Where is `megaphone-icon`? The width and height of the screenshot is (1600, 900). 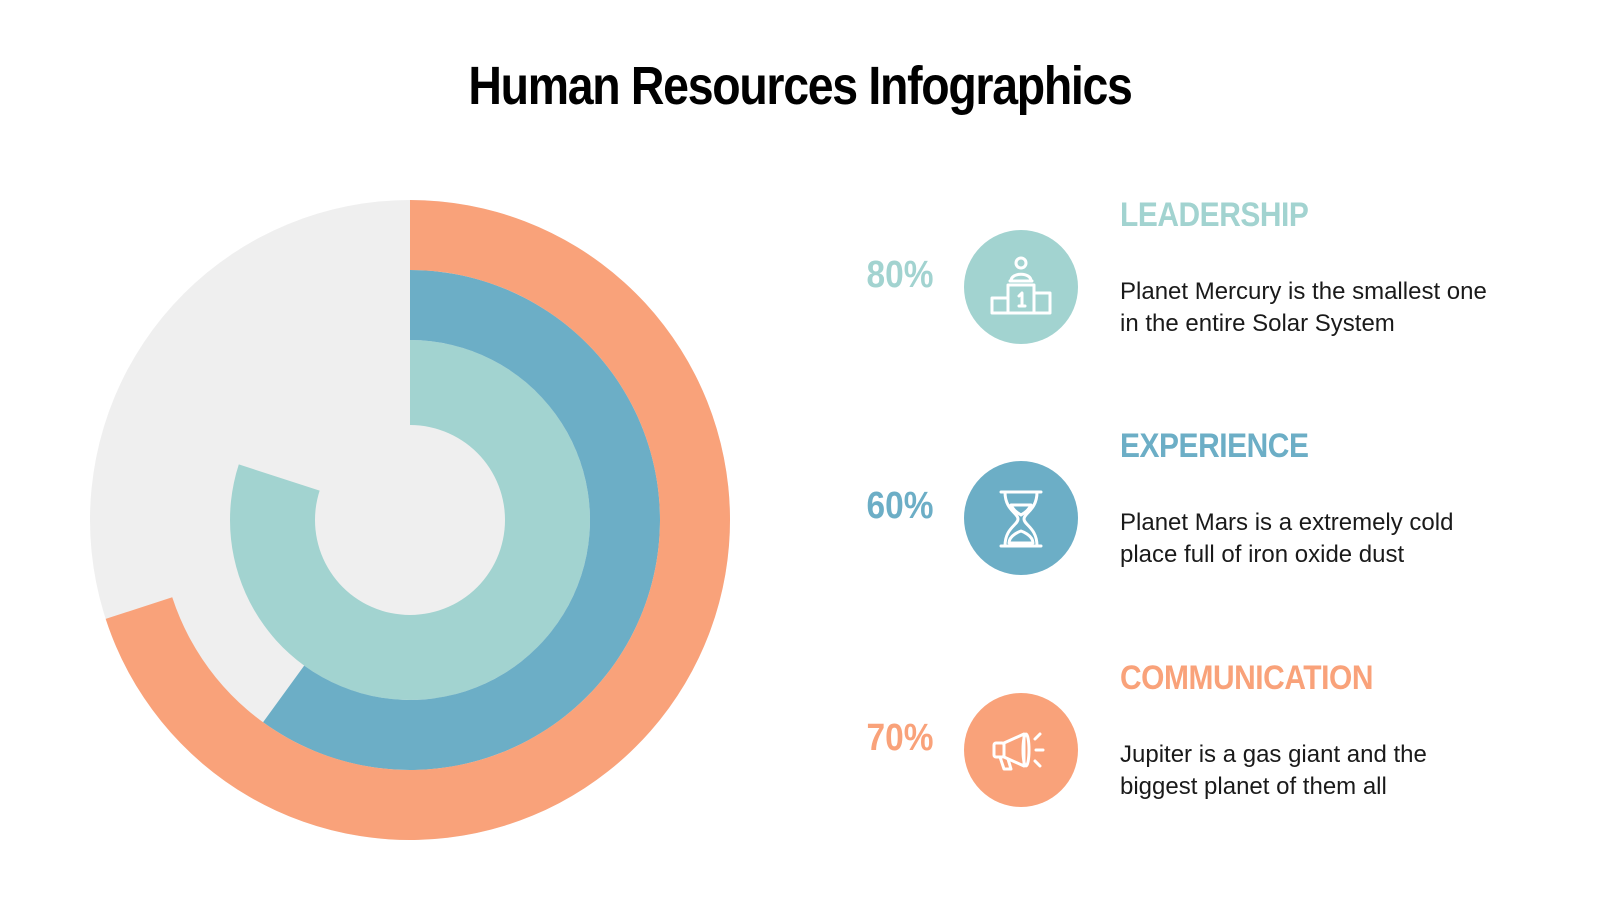 megaphone-icon is located at coordinates (1018, 751).